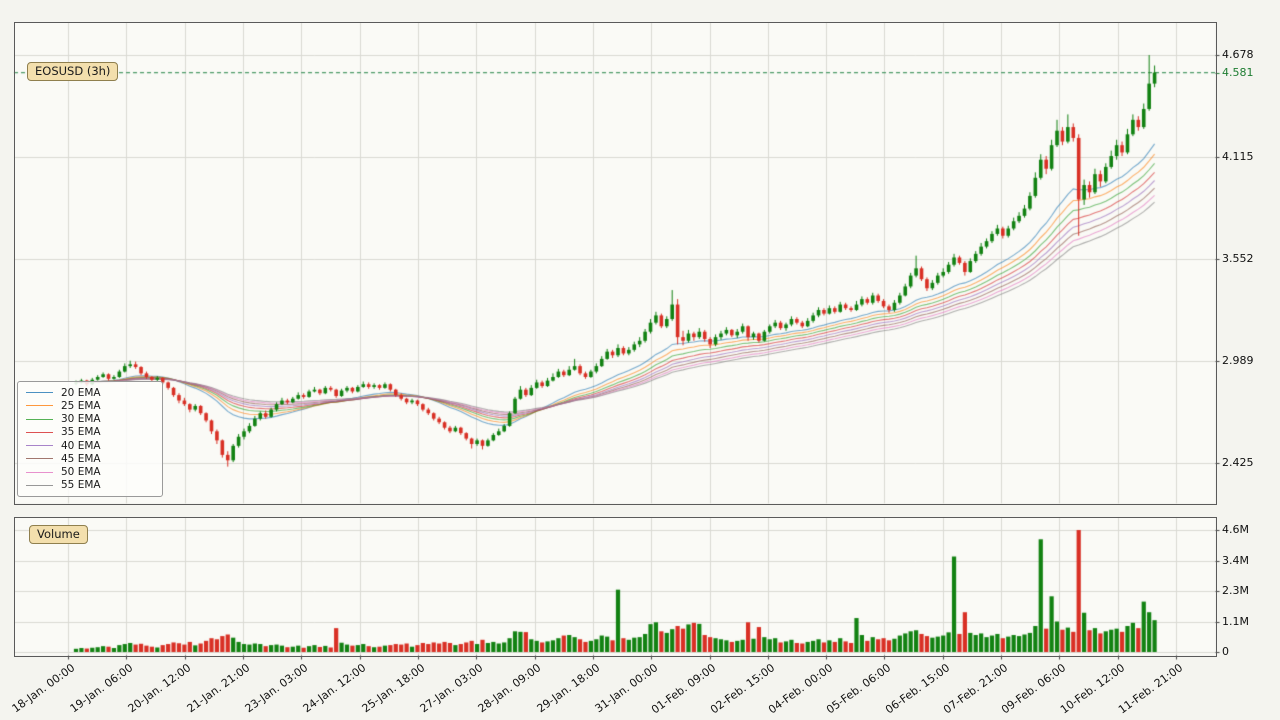 The width and height of the screenshot is (1280, 720). Describe the element at coordinates (81, 432) in the screenshot. I see `legend-label: 35 EMA` at that location.